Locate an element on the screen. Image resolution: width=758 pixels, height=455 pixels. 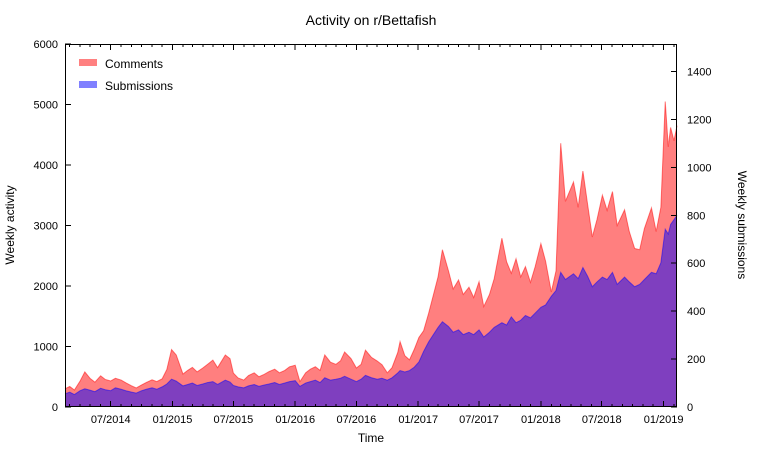
y-left-tick-label: 0 is located at coordinates (55, 408).